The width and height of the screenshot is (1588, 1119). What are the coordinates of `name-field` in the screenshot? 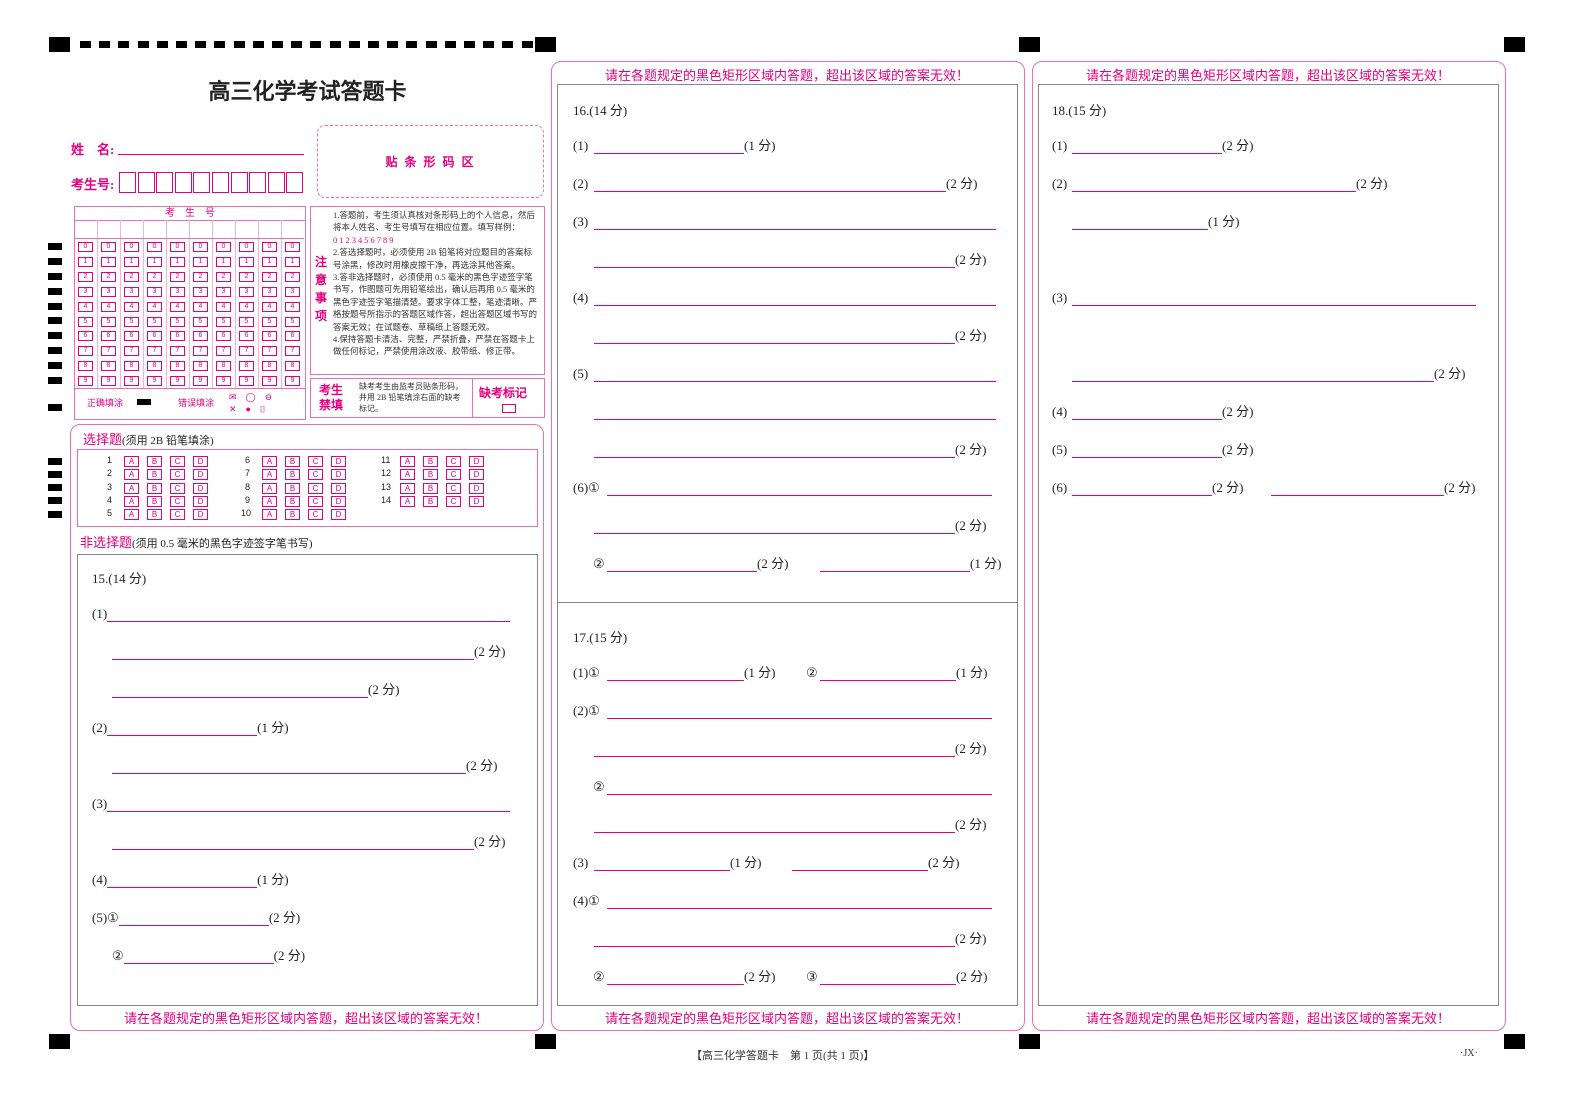 It's located at (211, 147).